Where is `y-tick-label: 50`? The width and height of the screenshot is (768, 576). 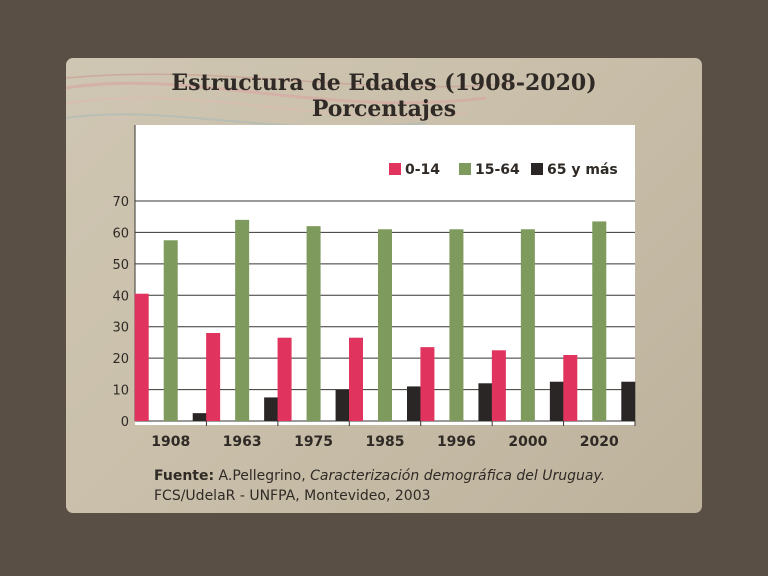
y-tick-label: 50 is located at coordinates (120, 265).